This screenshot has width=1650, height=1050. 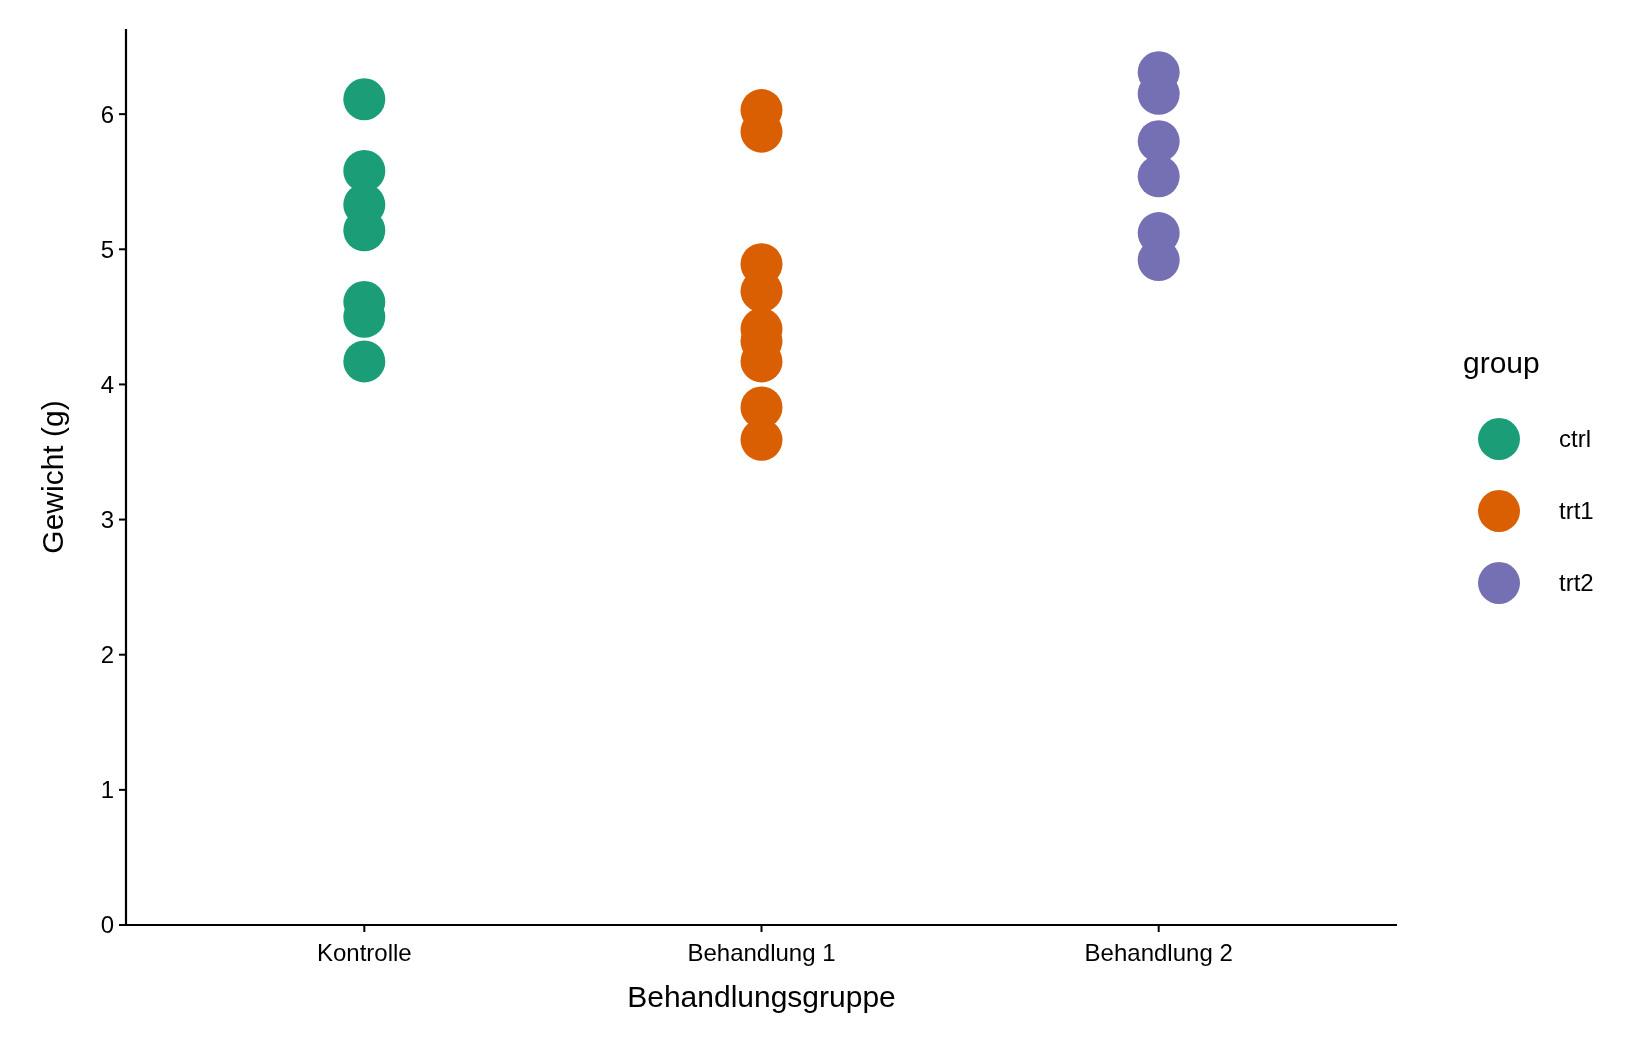 I want to click on legend-label: trt1, so click(x=1576, y=511).